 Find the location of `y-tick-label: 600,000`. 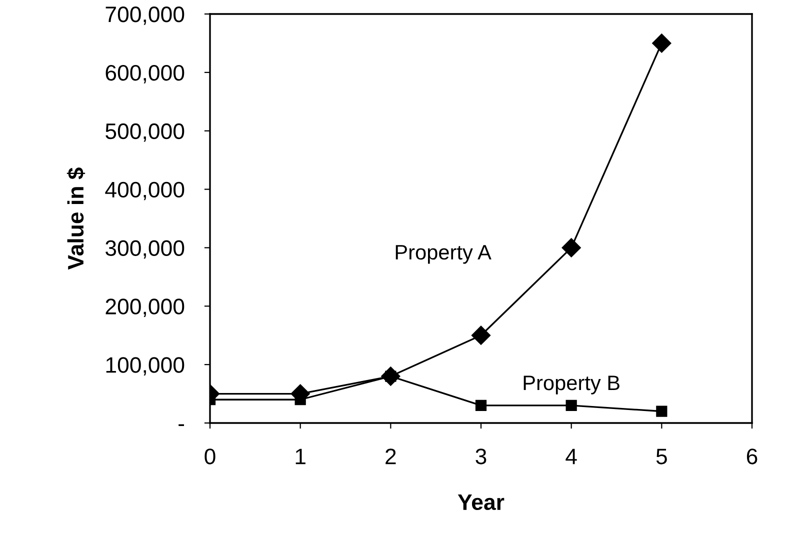

y-tick-label: 600,000 is located at coordinates (145, 74).